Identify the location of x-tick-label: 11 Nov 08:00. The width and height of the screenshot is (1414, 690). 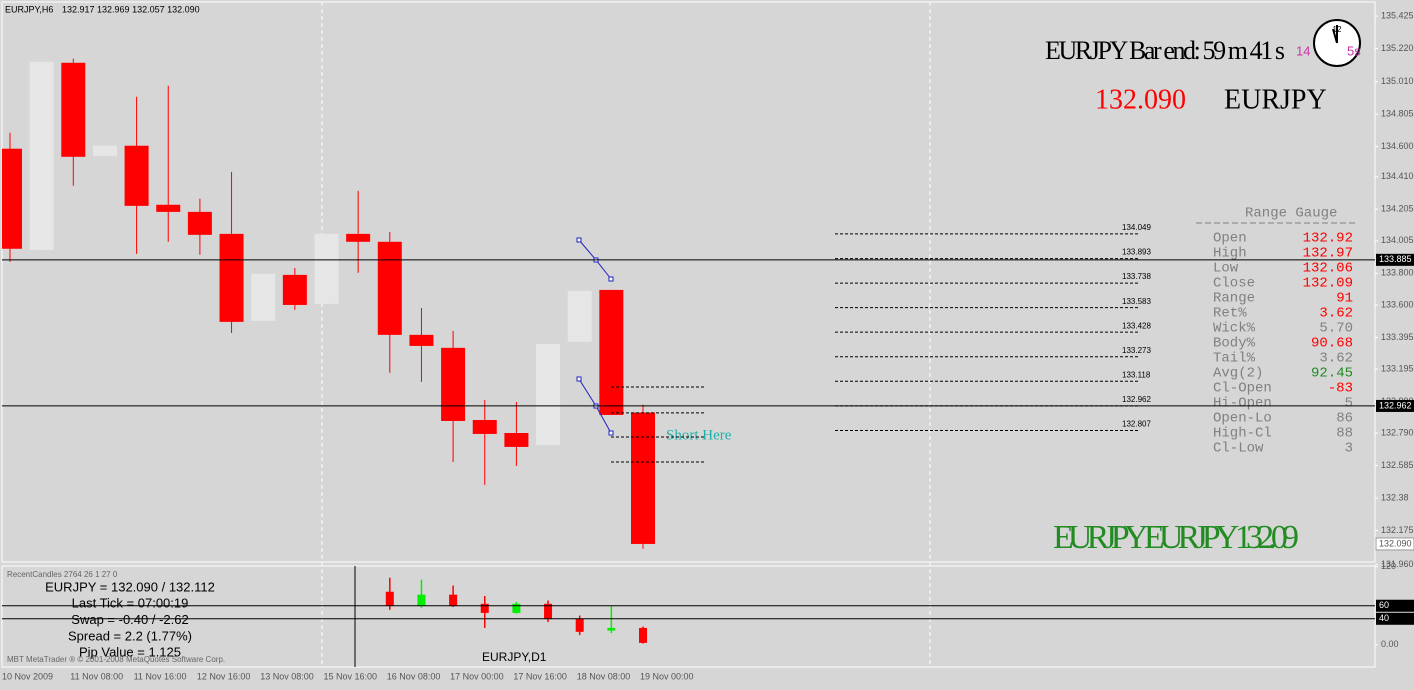
(96, 676).